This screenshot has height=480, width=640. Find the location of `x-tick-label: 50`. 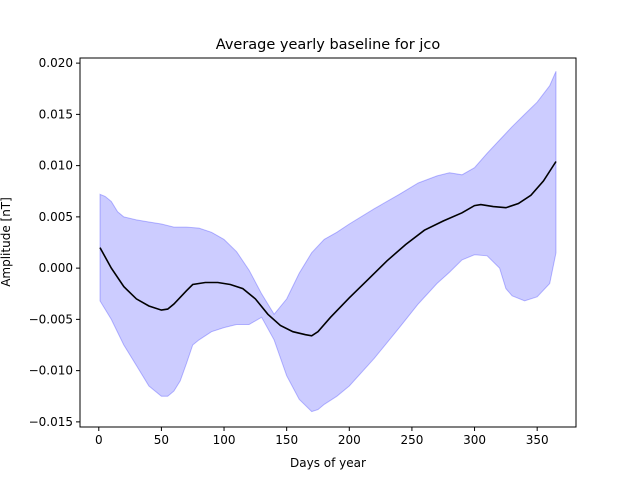

x-tick-label: 50 is located at coordinates (161, 440).